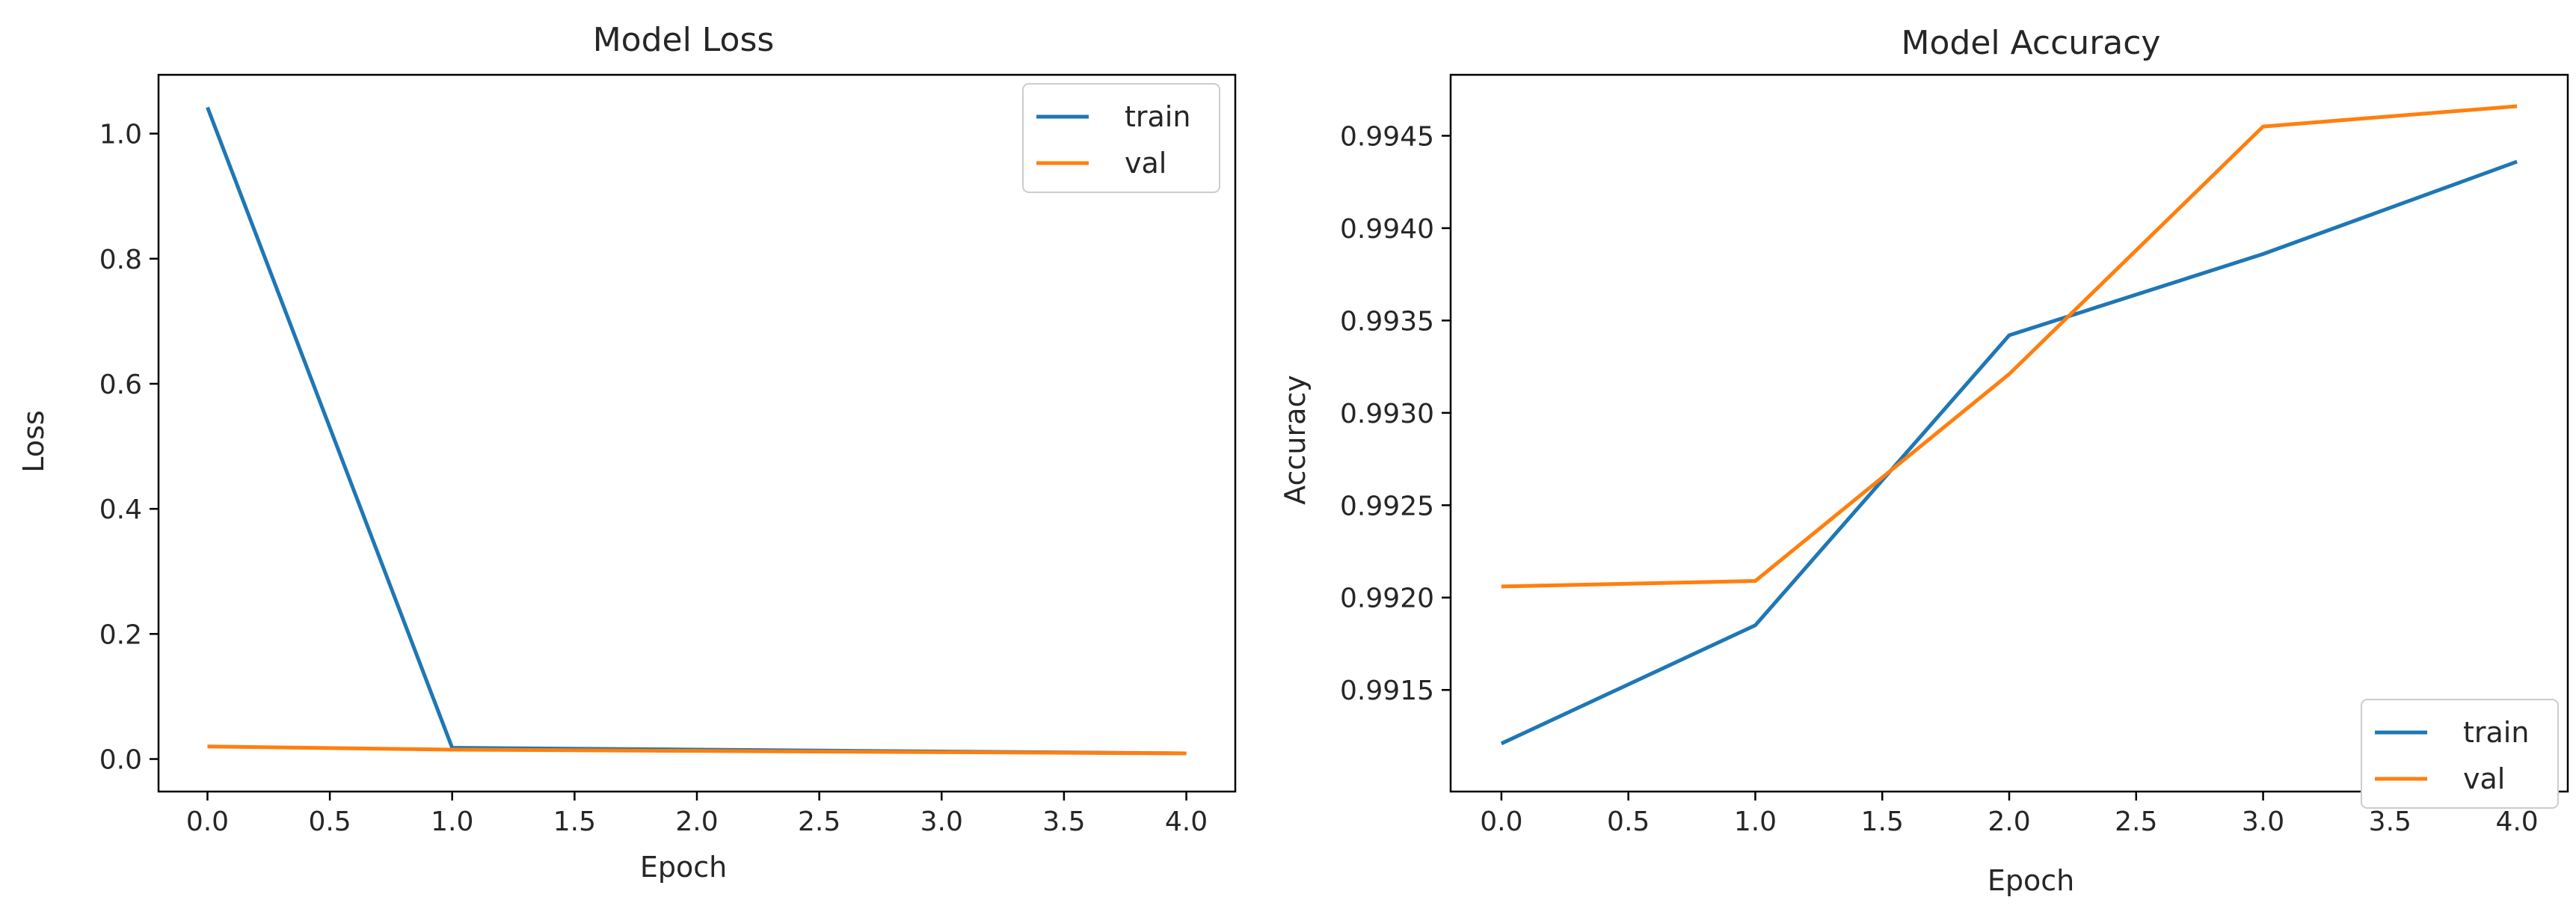  I want to click on accuracy-x-tick-label: 0.0, so click(1501, 822).